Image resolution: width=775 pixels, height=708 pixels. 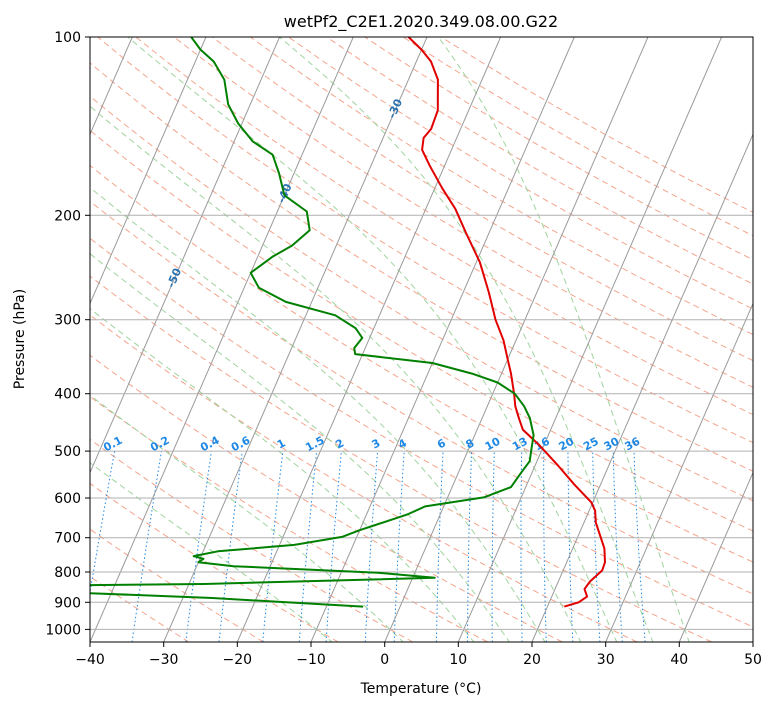 I want to click on y-tick-label: 700, so click(x=67, y=539).